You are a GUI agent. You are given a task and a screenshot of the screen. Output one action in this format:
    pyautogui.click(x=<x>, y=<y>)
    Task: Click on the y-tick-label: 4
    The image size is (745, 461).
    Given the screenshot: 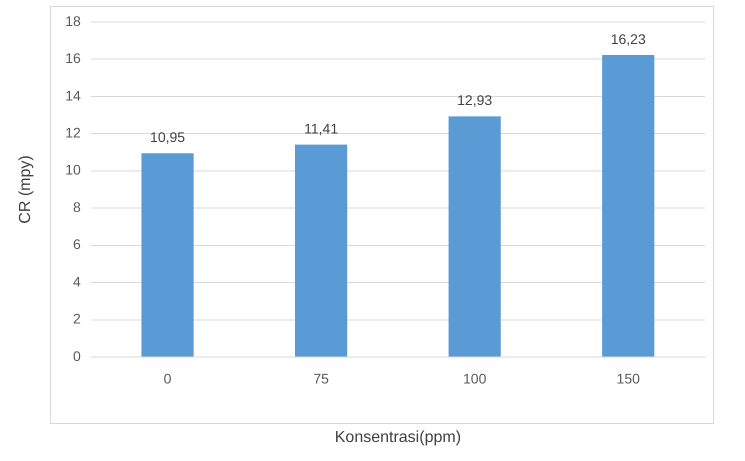 What is the action you would take?
    pyautogui.click(x=76, y=281)
    